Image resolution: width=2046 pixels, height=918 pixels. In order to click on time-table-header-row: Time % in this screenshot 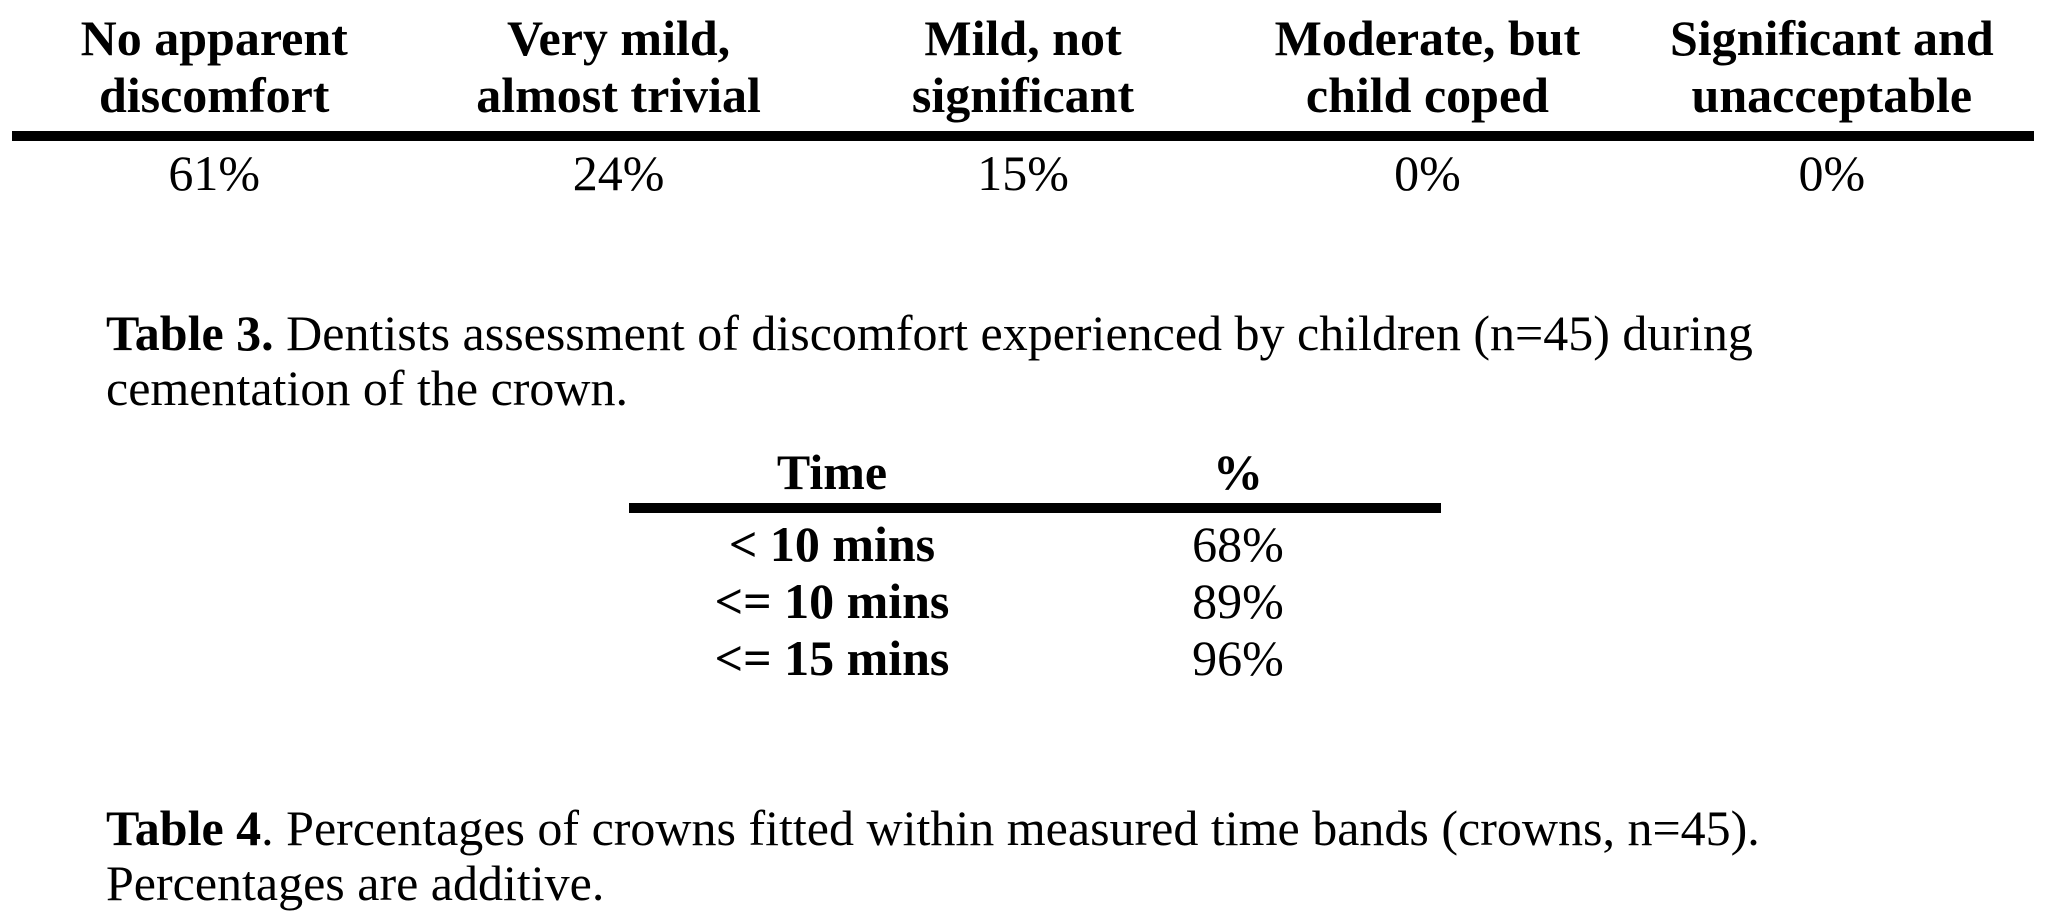, I will do `click(1035, 472)`.